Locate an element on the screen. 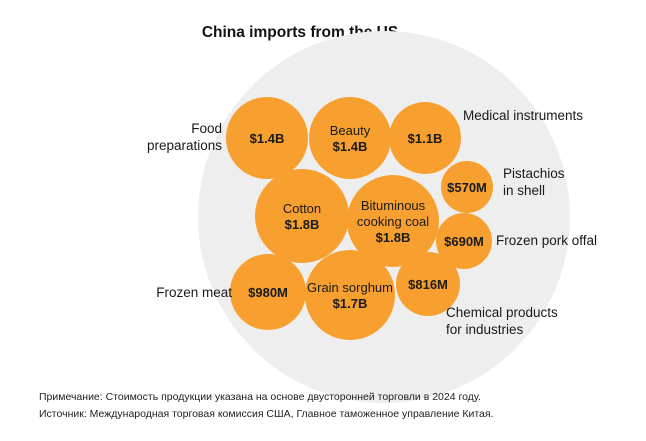 The height and width of the screenshot is (441, 646). bubble-category-label: Frozen pork offal is located at coordinates (546, 240).